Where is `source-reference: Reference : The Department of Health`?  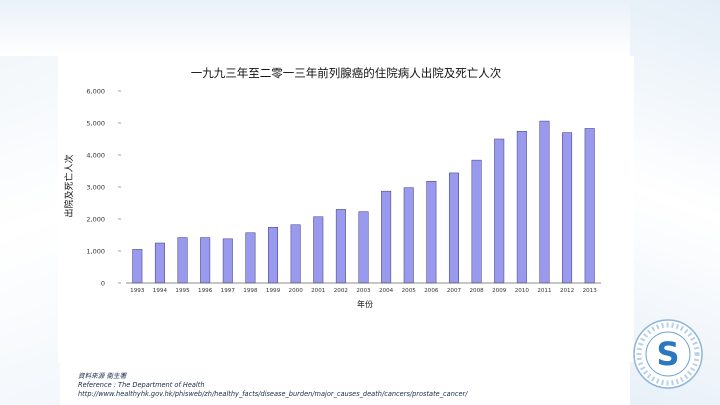
source-reference: Reference : The Department of Health is located at coordinates (141, 385).